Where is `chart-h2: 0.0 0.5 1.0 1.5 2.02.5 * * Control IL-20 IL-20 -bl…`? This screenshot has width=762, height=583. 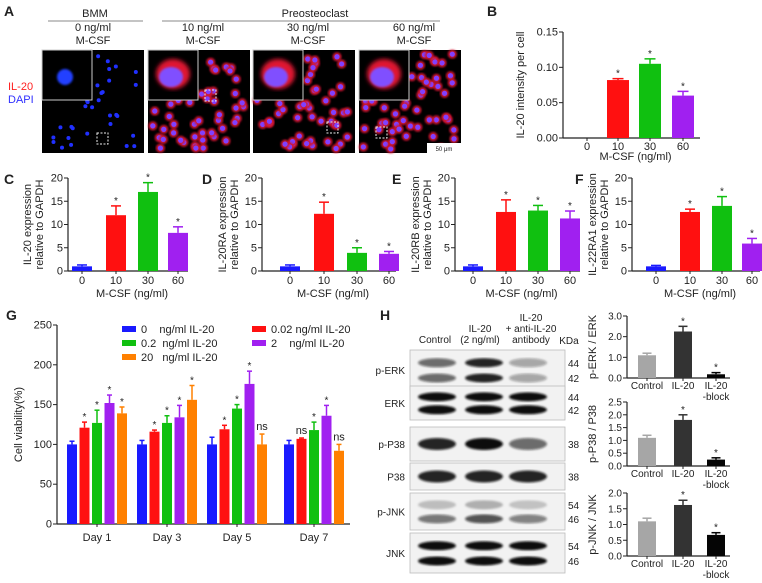
chart-h2: 0.0 0.5 1.0 1.5 2.02.5 * * Control IL-20 IL-20 -bl… is located at coordinates (658, 445).